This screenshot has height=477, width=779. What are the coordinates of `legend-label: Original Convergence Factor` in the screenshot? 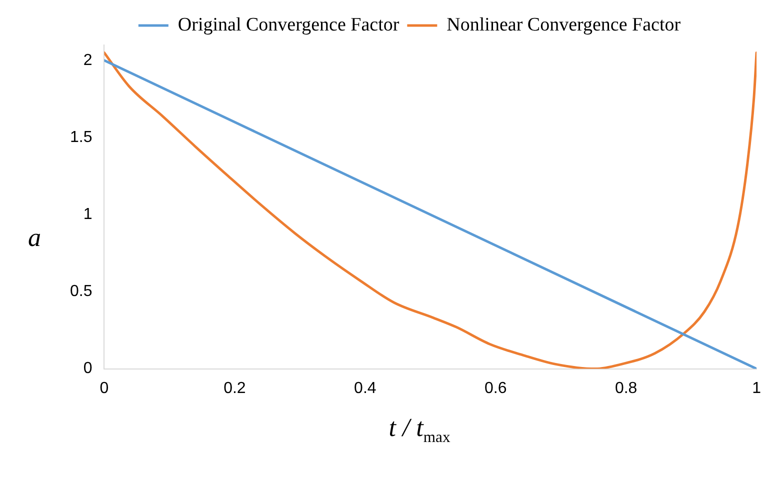 It's located at (289, 25).